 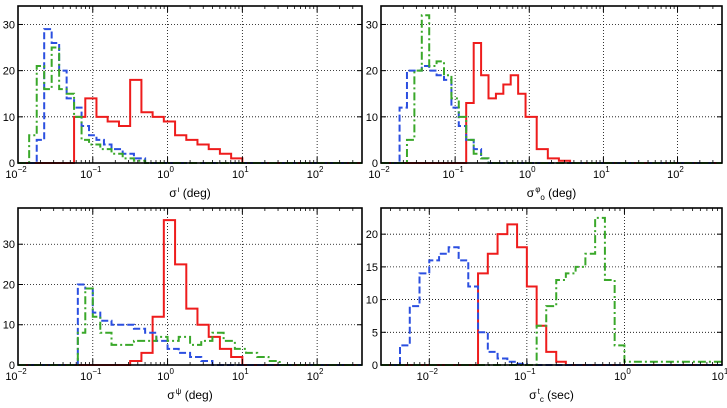 I want to click on x-axis-label: σtc (sec), so click(x=551, y=395).